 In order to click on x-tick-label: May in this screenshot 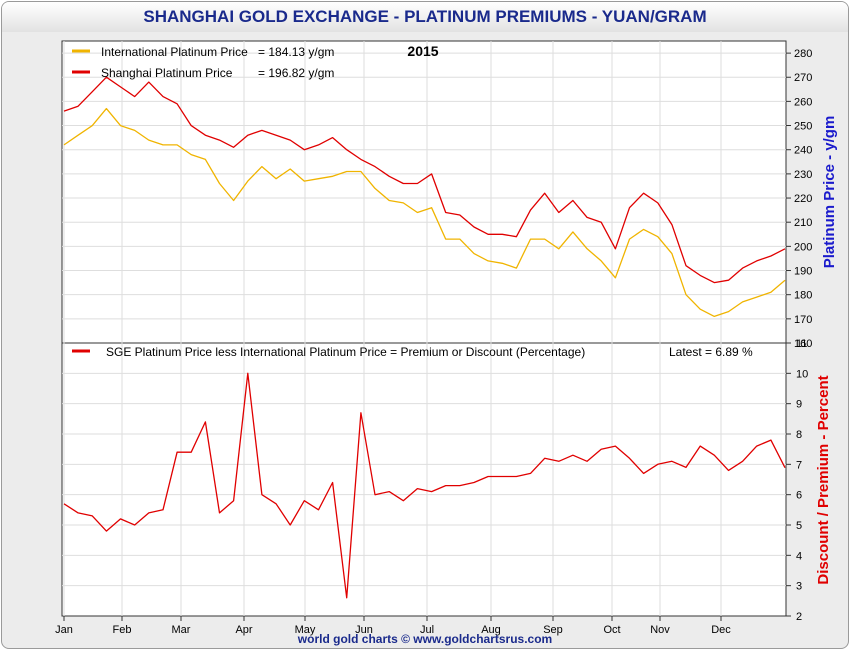, I will do `click(305, 630)`.